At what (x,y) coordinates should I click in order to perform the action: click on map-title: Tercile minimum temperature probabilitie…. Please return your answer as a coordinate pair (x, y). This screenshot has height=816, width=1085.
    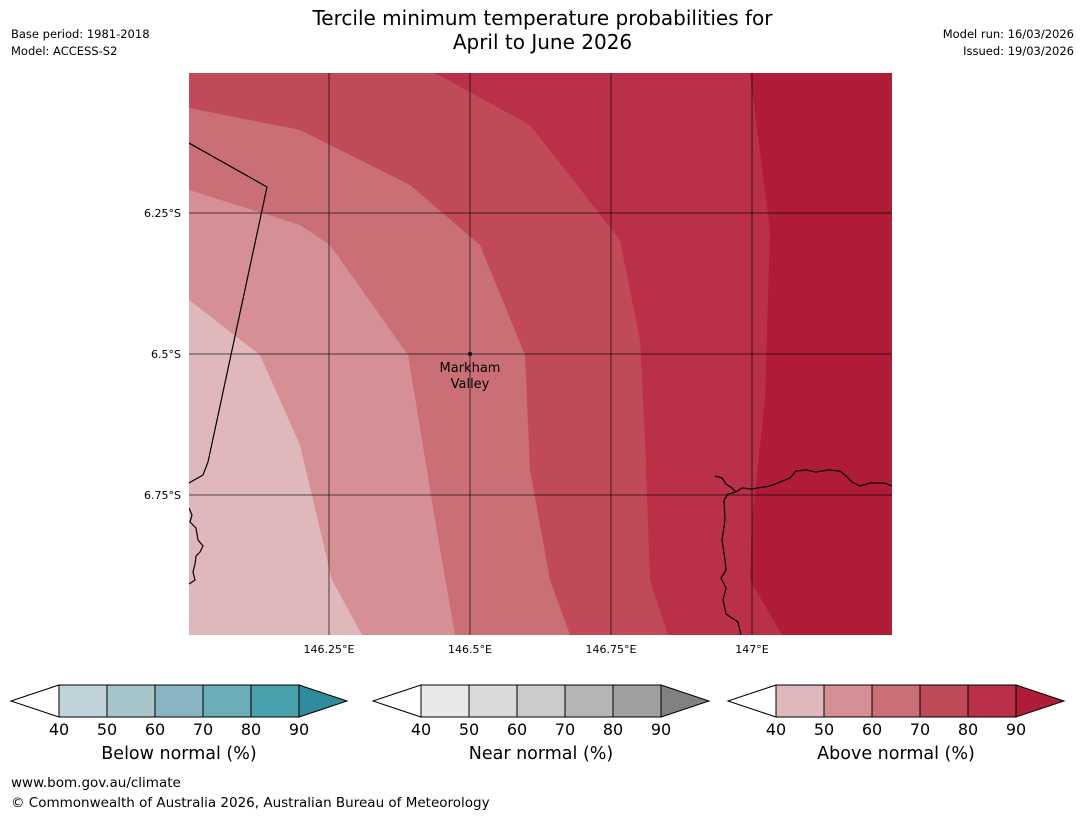
    Looking at the image, I should click on (542, 30).